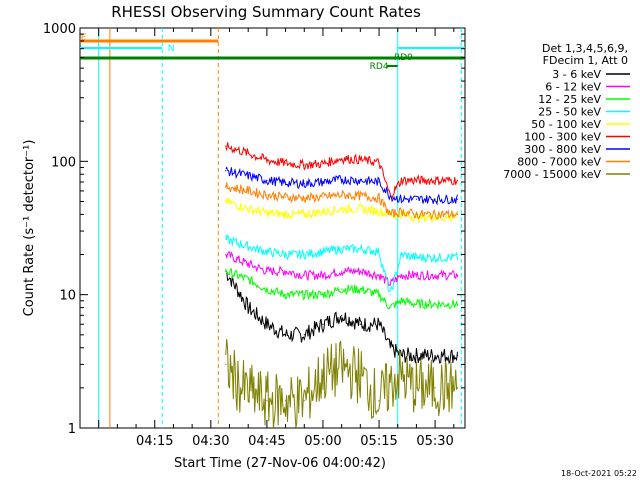 The image size is (640, 480). I want to click on x-tick-label: 05:15, so click(378, 441).